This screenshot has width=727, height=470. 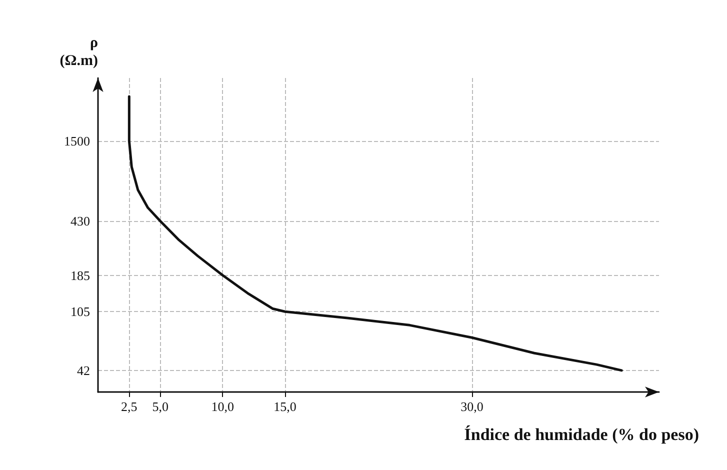 What do you see at coordinates (129, 406) in the screenshot?
I see `x-tick-label: 2,5` at bounding box center [129, 406].